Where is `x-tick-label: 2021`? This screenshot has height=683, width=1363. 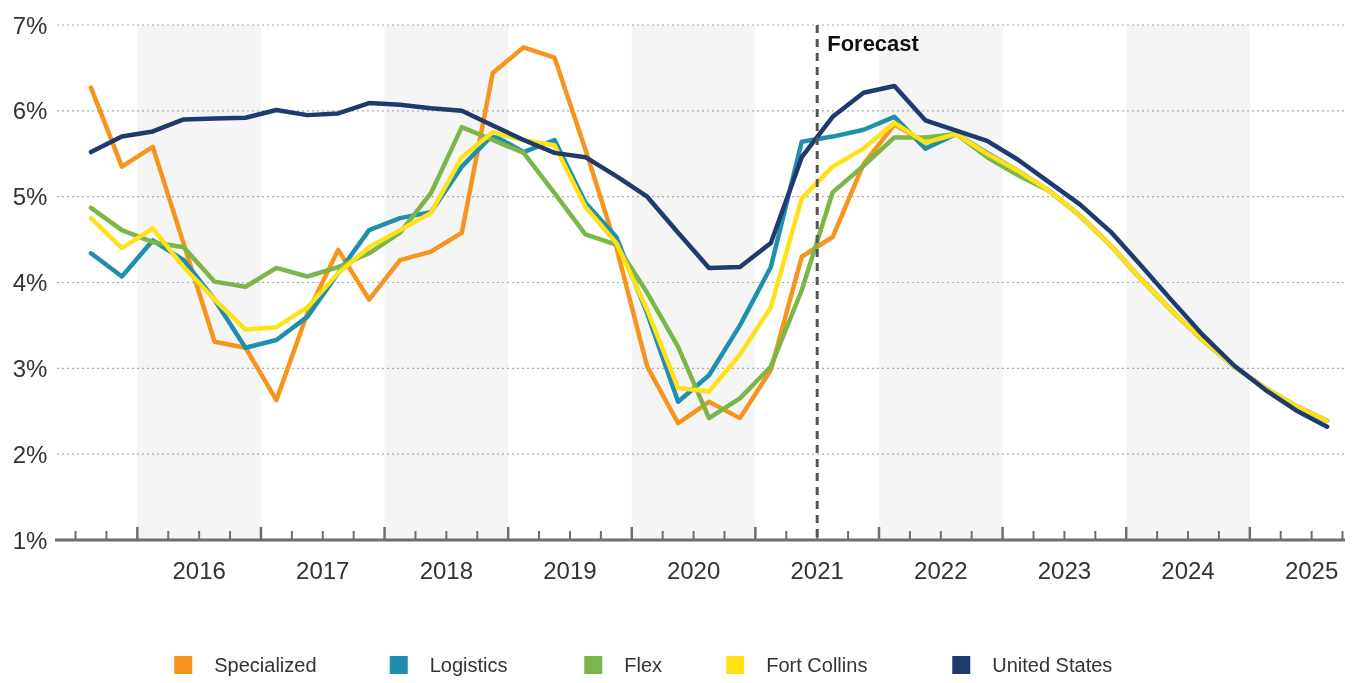
x-tick-label: 2021 is located at coordinates (817, 570).